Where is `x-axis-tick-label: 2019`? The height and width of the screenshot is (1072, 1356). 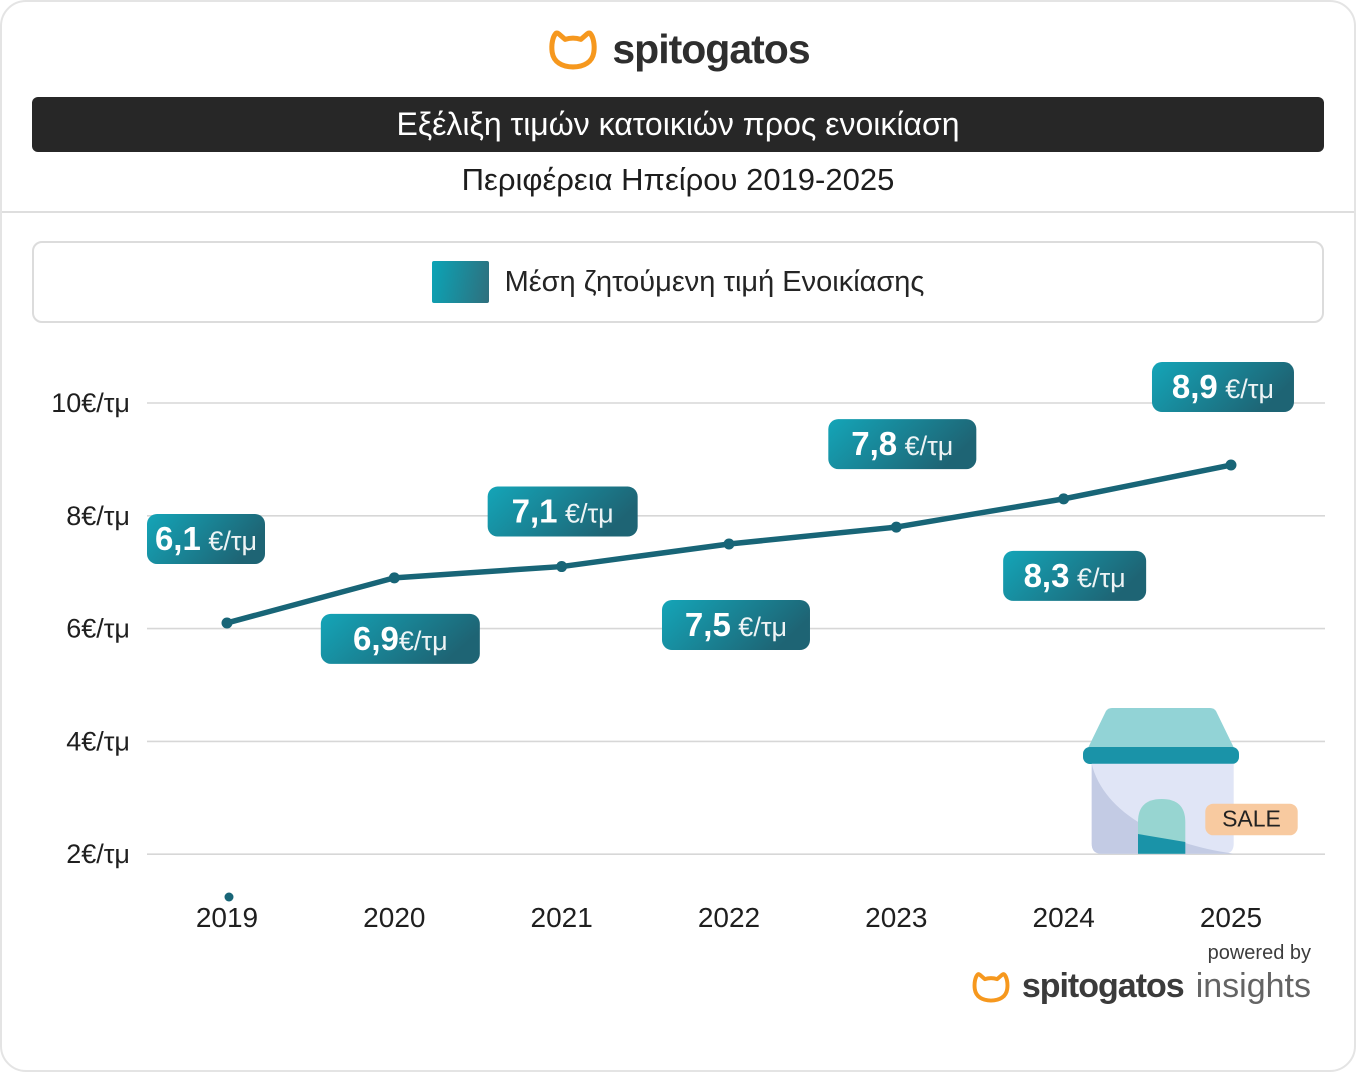
x-axis-tick-label: 2019 is located at coordinates (227, 917).